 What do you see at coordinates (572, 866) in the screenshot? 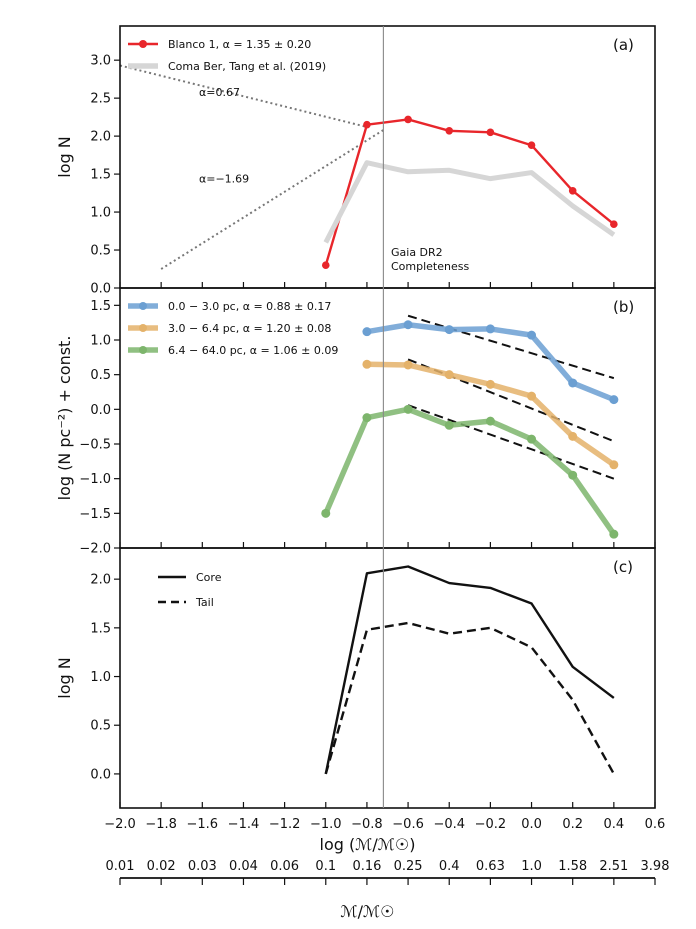
I see `secondary-tick-label: 1.58` at bounding box center [572, 866].